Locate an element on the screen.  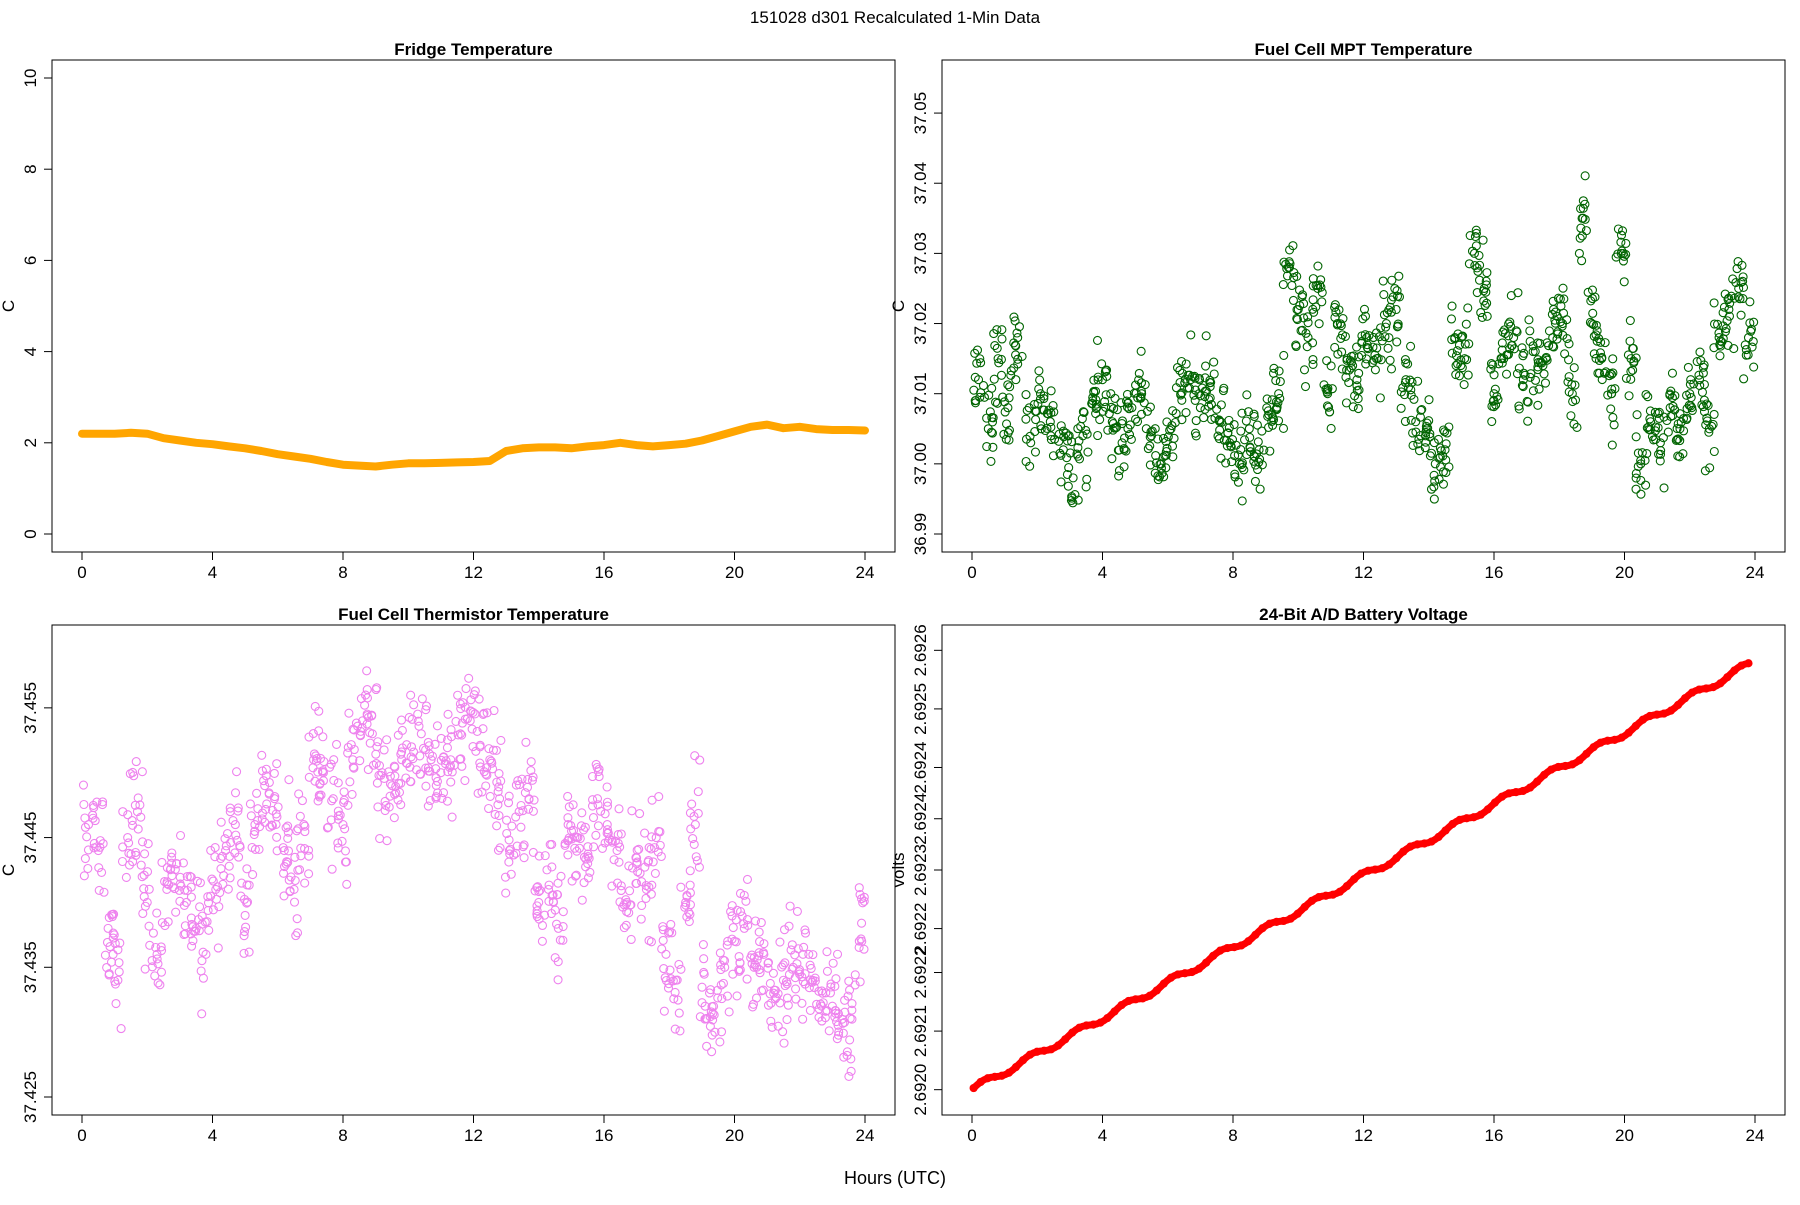
fridge-xtick-label: 16 is located at coordinates (604, 572).